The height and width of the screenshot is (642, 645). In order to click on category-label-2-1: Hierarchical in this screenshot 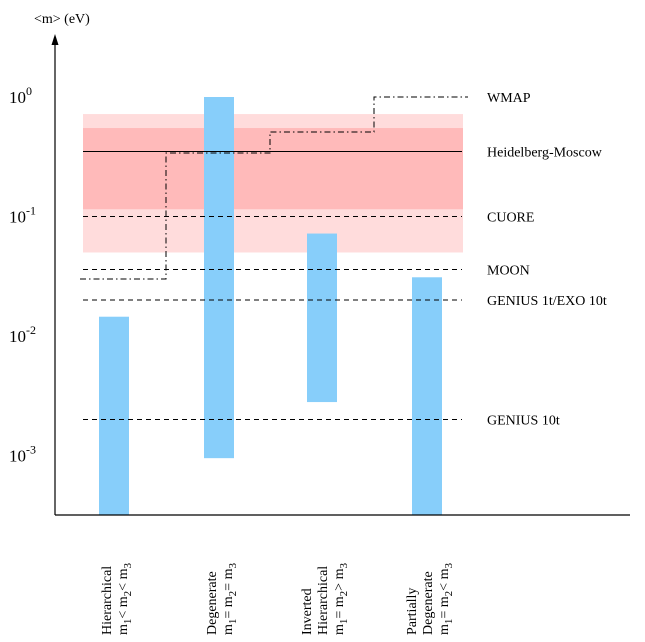, I will do `click(323, 600)`.